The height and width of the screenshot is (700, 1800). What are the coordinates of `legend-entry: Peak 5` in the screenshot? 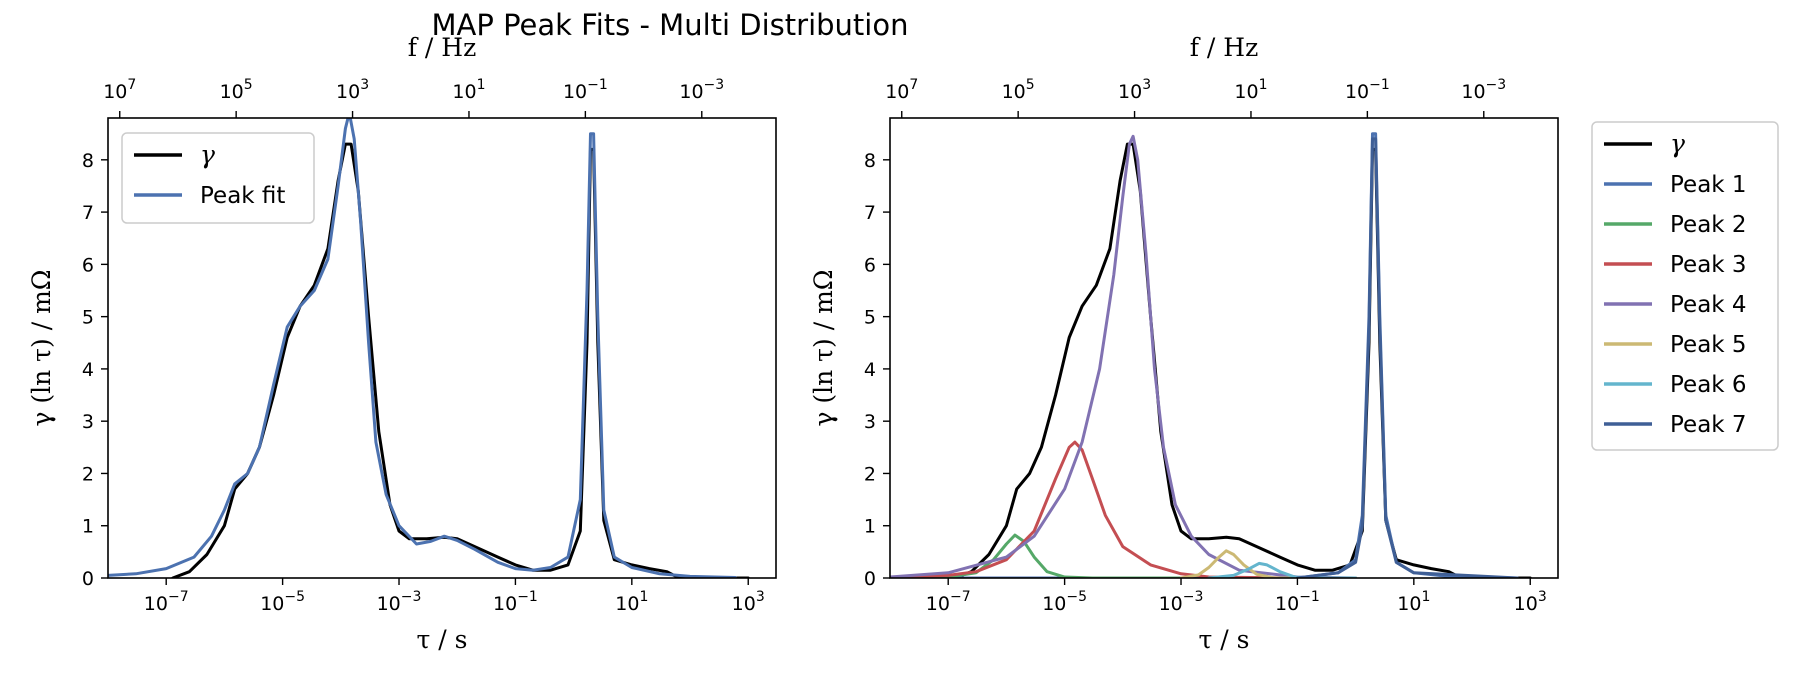 It's located at (1675, 345).